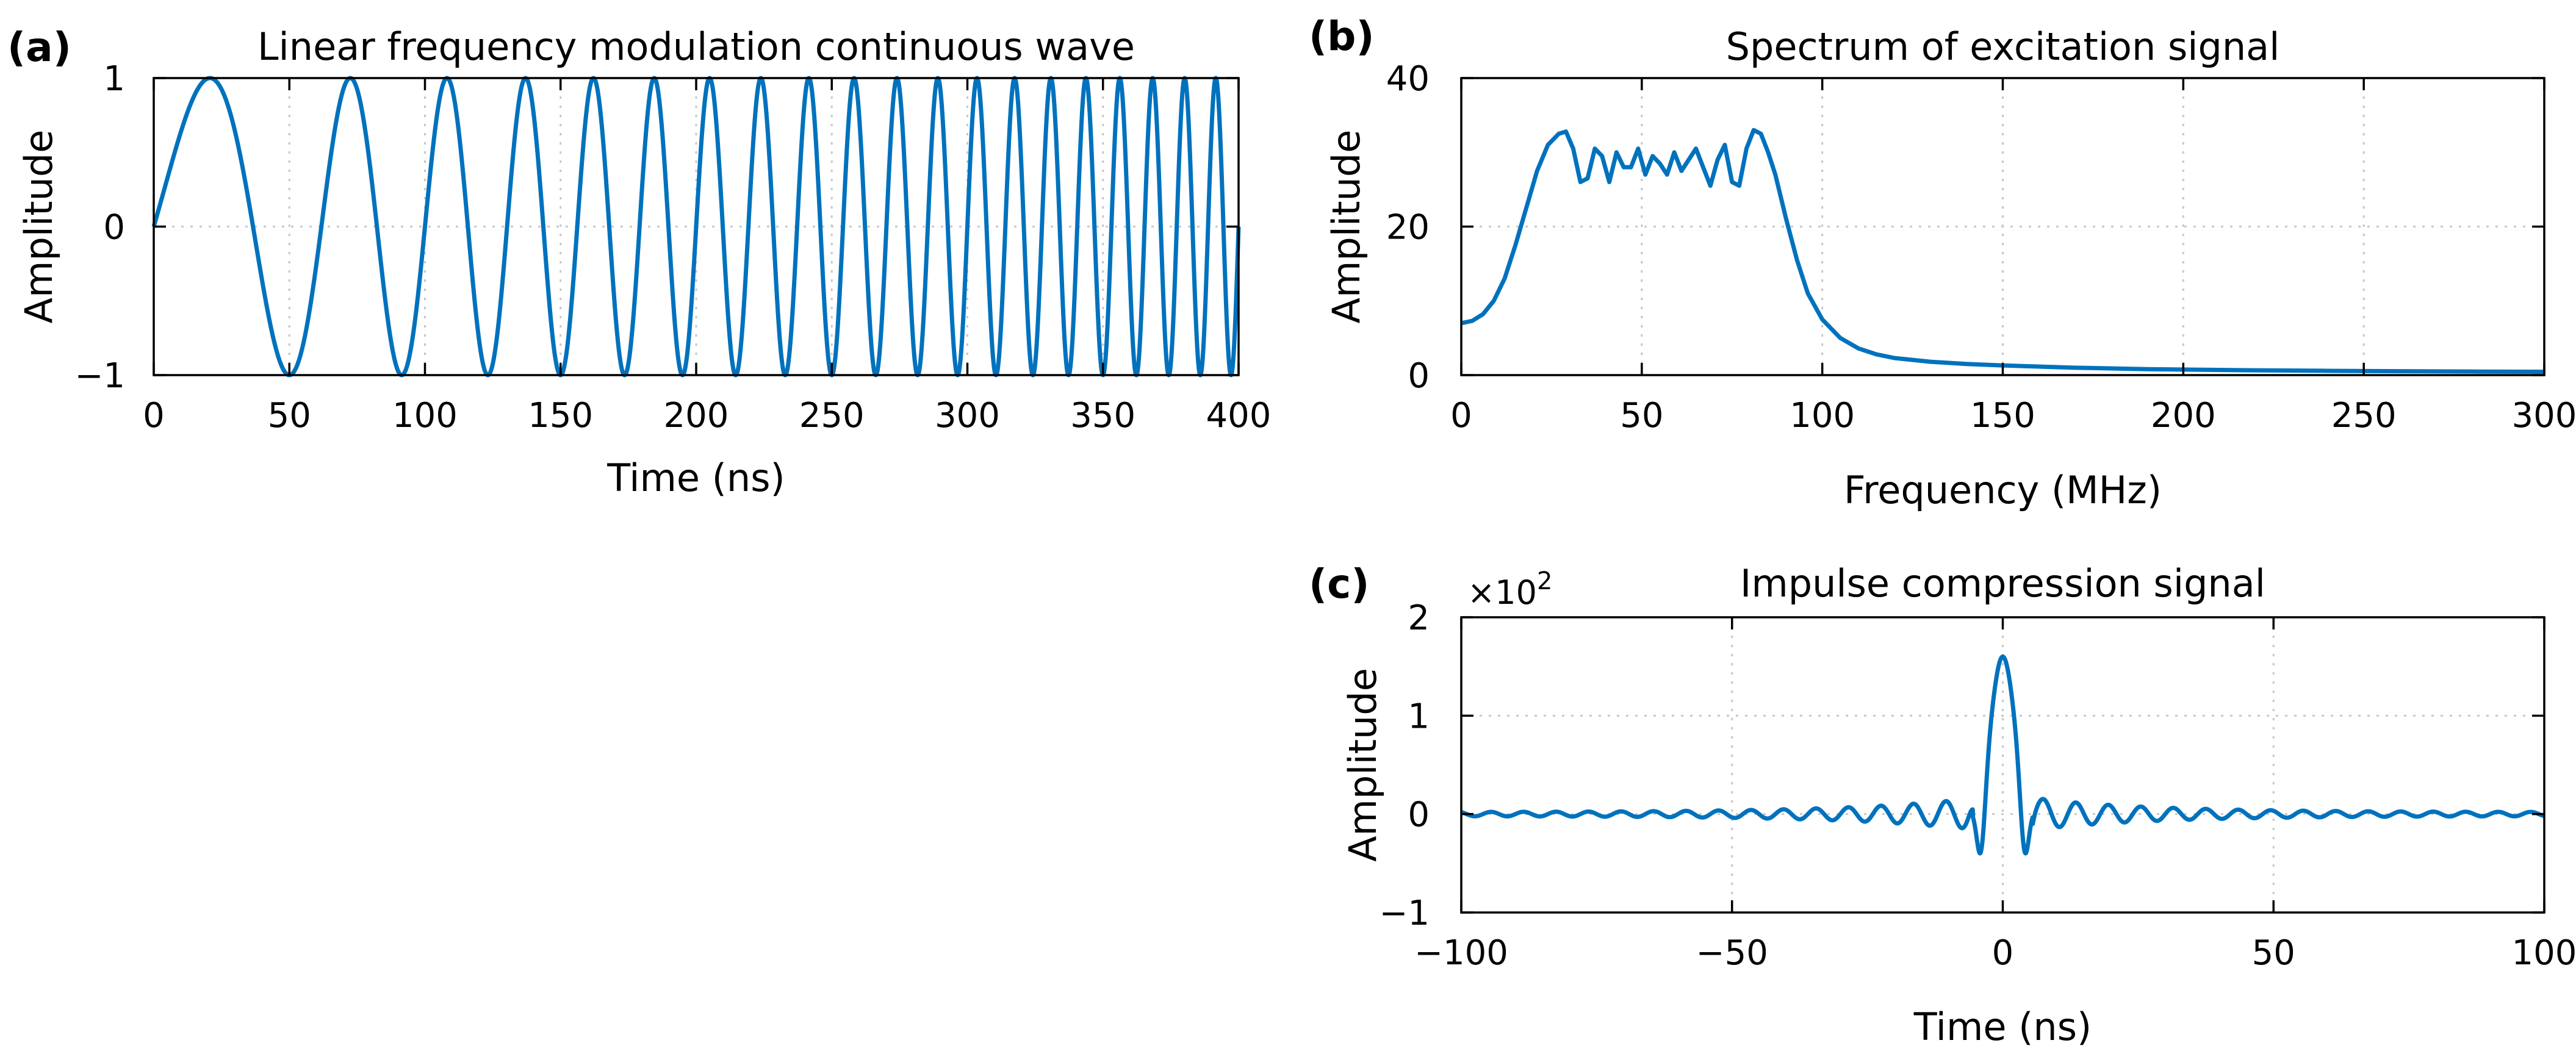  I want to click on x-axis-label: Frequency (MHz), so click(2003, 490).